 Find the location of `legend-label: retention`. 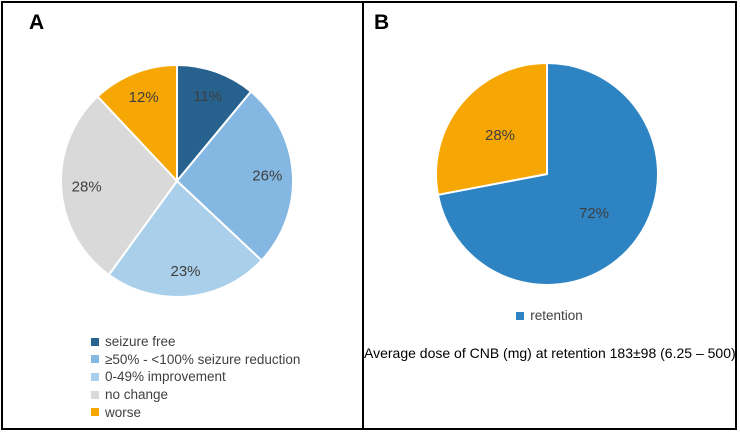

legend-label: retention is located at coordinates (556, 316).